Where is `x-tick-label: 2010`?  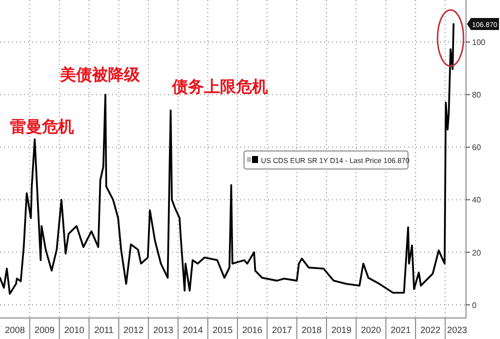
x-tick-label: 2010 is located at coordinates (74, 330).